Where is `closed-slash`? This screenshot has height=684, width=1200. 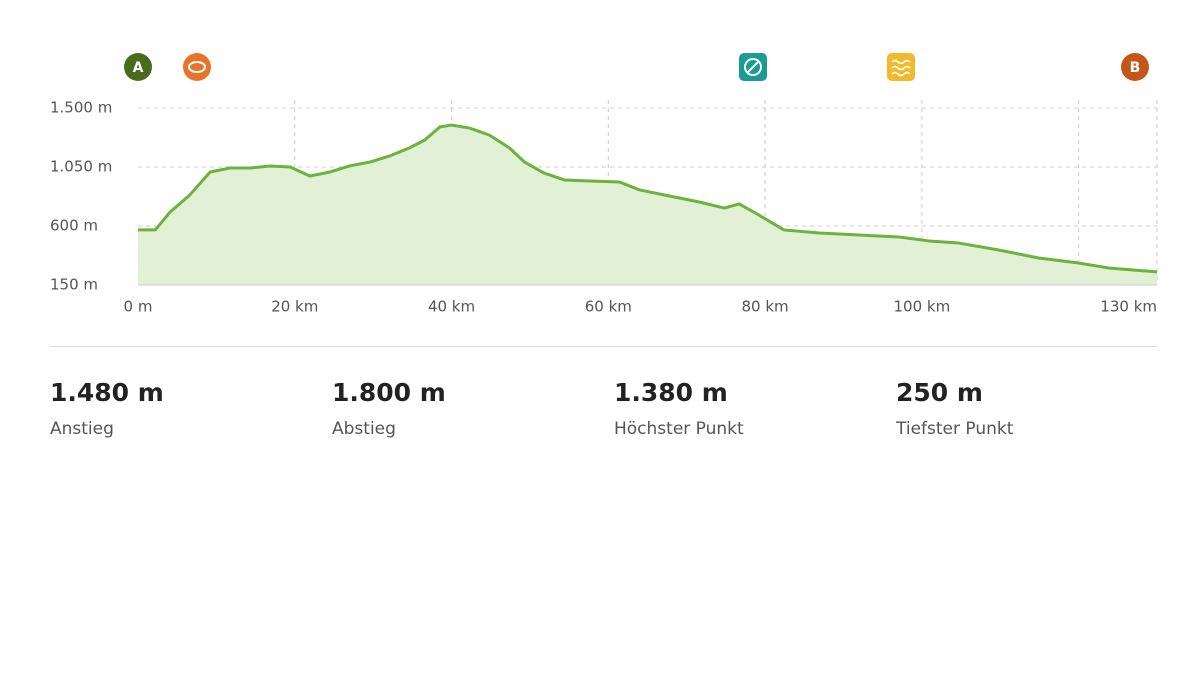
closed-slash is located at coordinates (753, 67).